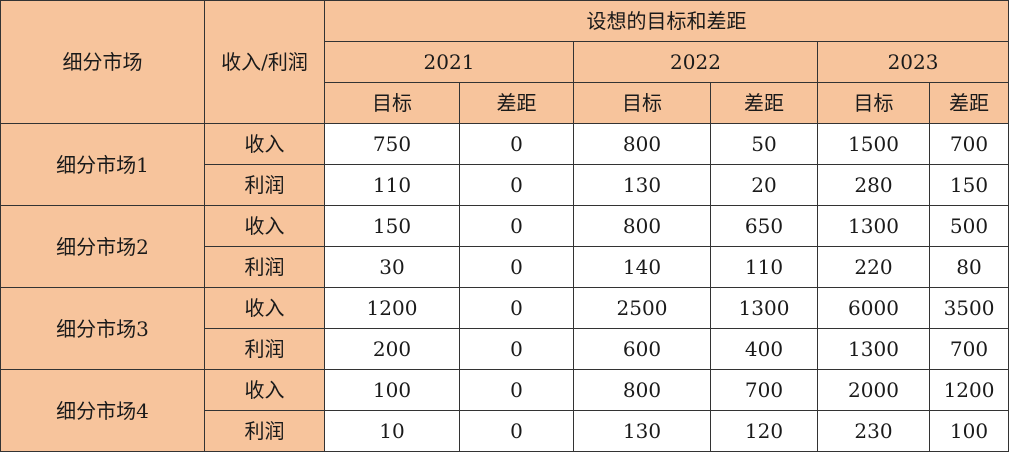 Image resolution: width=1009 pixels, height=452 pixels. I want to click on value-cell: 30, so click(392, 267).